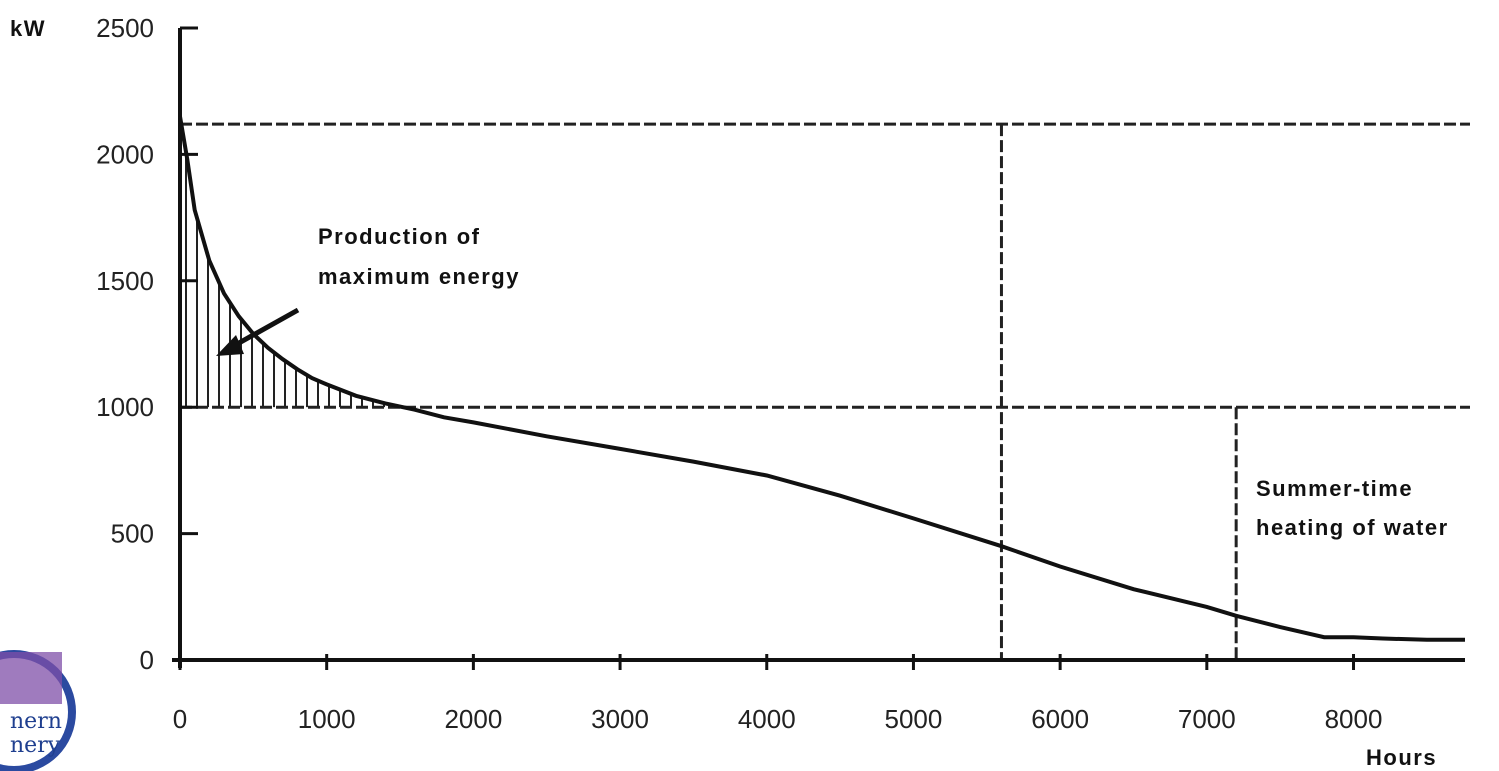 Image resolution: width=1499 pixels, height=771 pixels. I want to click on x-tick-label: 4000, so click(767, 719).